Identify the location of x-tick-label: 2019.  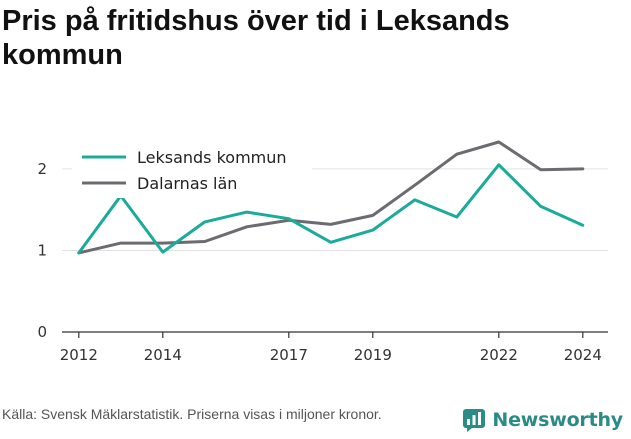
(373, 355).